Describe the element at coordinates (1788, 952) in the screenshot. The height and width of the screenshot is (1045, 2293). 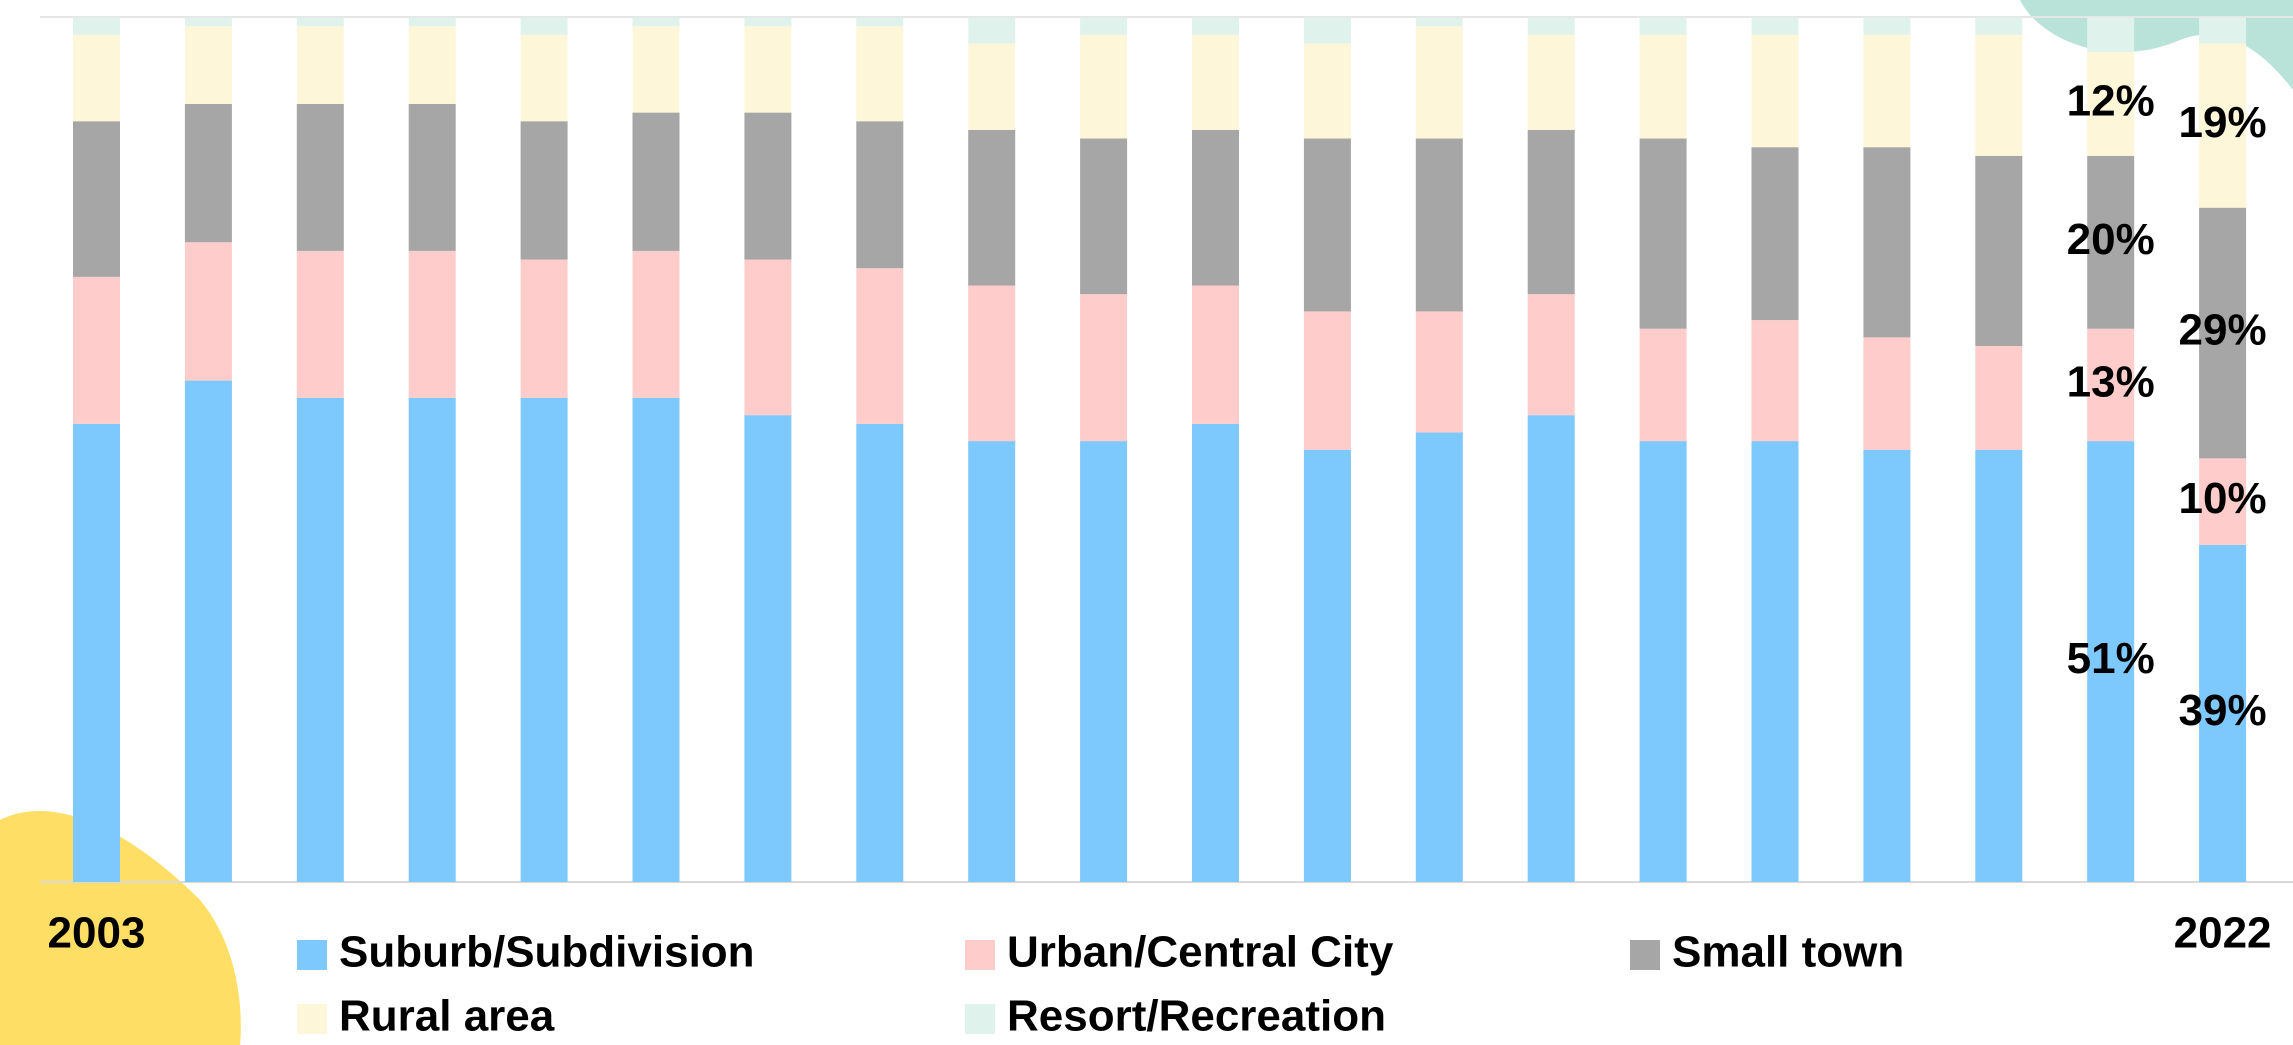
I see `legend-label: Small town` at that location.